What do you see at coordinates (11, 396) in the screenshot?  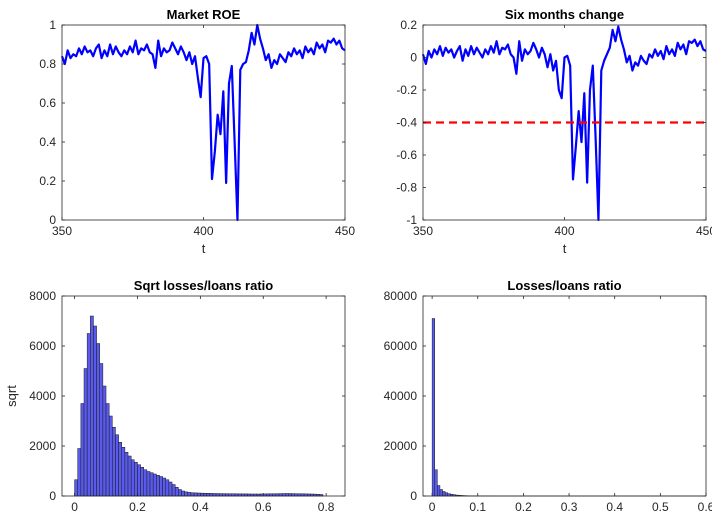 I see `y-axis-label: sqrt` at bounding box center [11, 396].